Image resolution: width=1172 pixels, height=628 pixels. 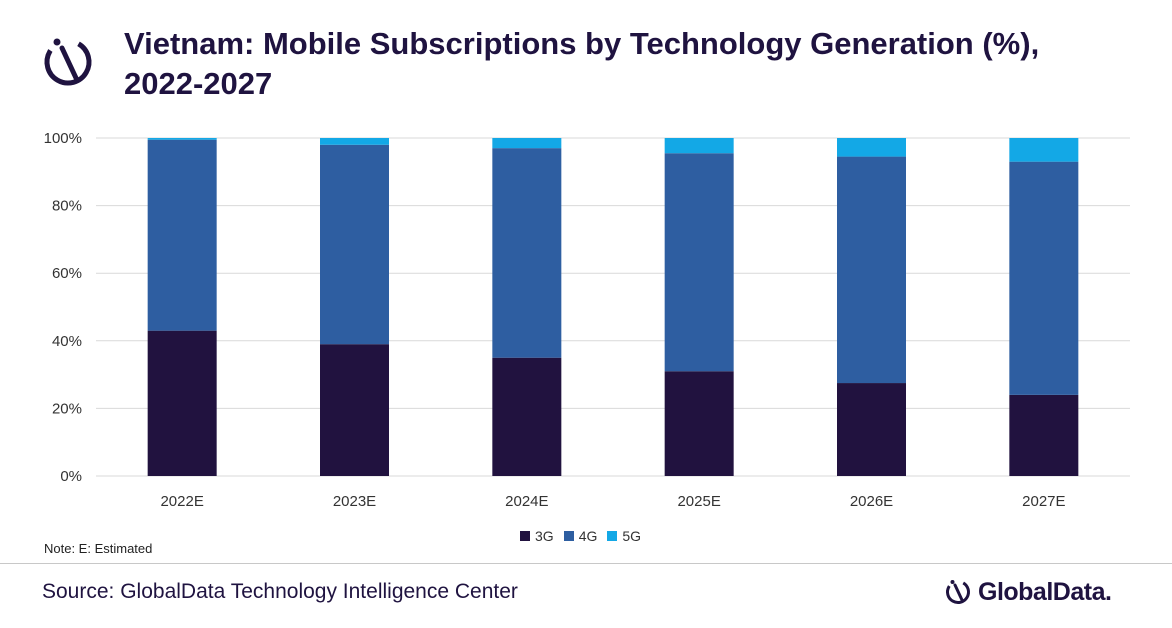 I want to click on bar-5g-2024e, so click(x=527, y=143).